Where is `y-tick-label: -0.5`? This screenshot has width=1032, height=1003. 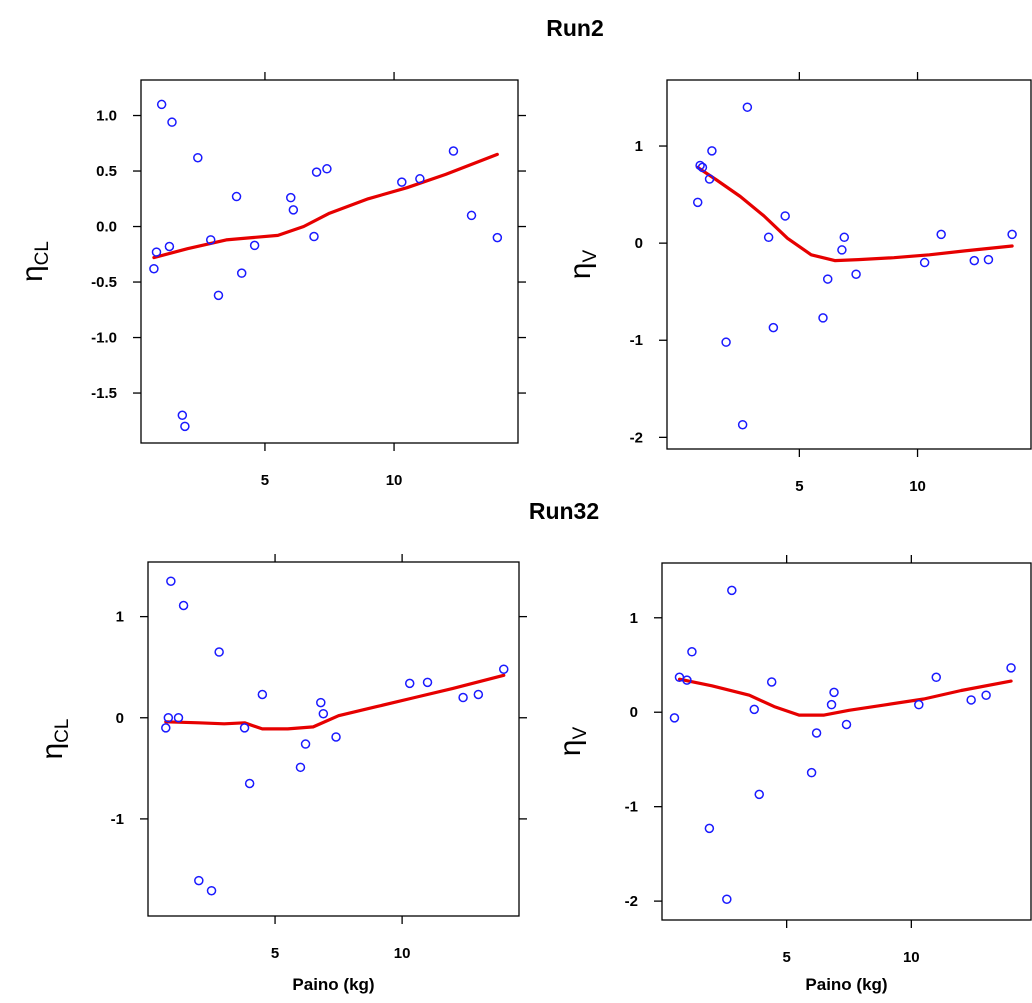
y-tick-label: -0.5 is located at coordinates (104, 282).